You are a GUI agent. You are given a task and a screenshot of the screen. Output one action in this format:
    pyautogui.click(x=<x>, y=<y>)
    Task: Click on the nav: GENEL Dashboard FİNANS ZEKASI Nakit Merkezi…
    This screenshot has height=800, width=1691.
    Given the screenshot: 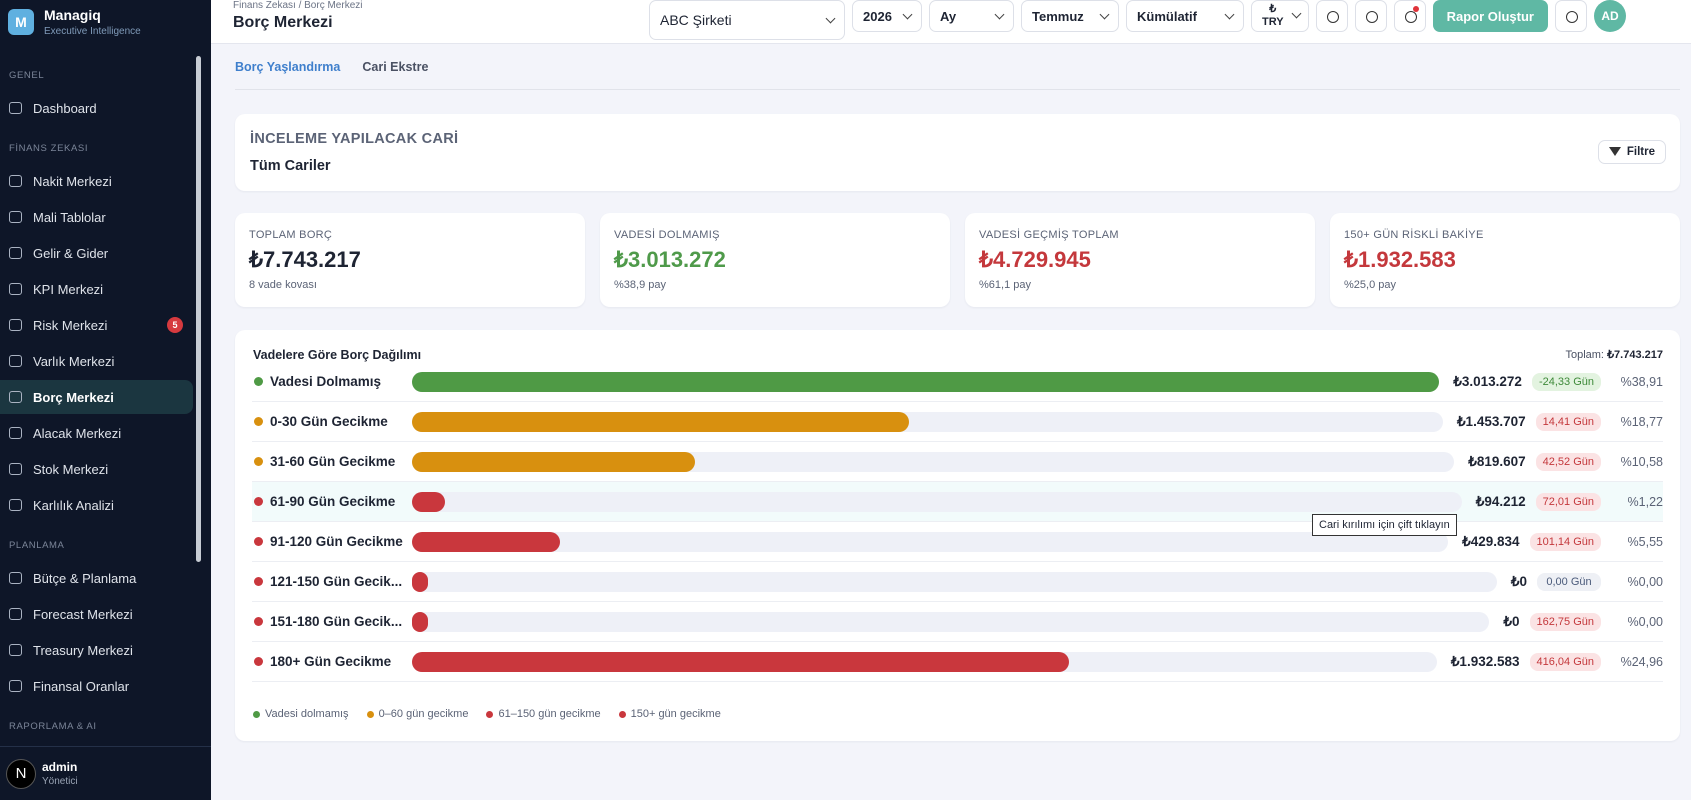 What is the action you would take?
    pyautogui.click(x=98, y=397)
    